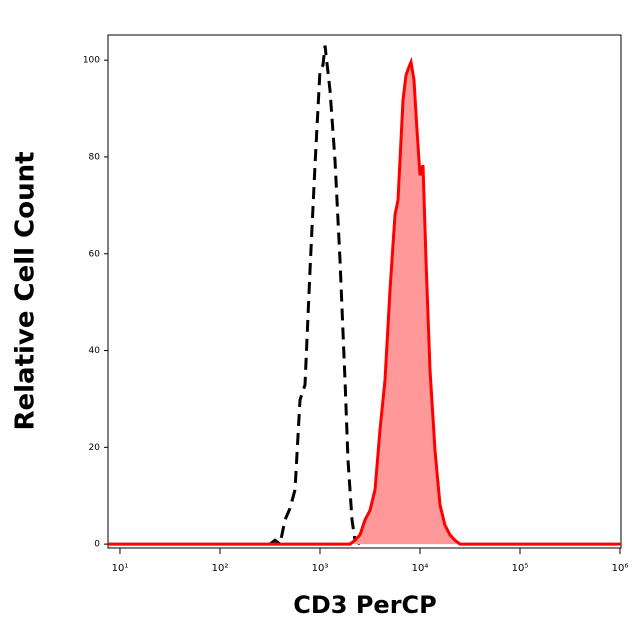  Describe the element at coordinates (120, 568) in the screenshot. I see `x-tick-label: 10¹` at that location.